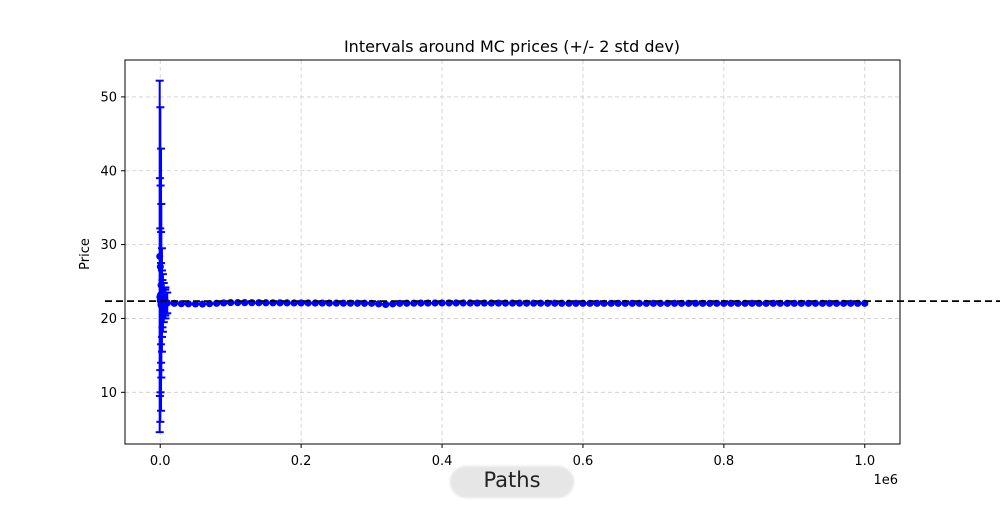 The image size is (1000, 505). What do you see at coordinates (442, 461) in the screenshot?
I see `x-tick-label: 0.4` at bounding box center [442, 461].